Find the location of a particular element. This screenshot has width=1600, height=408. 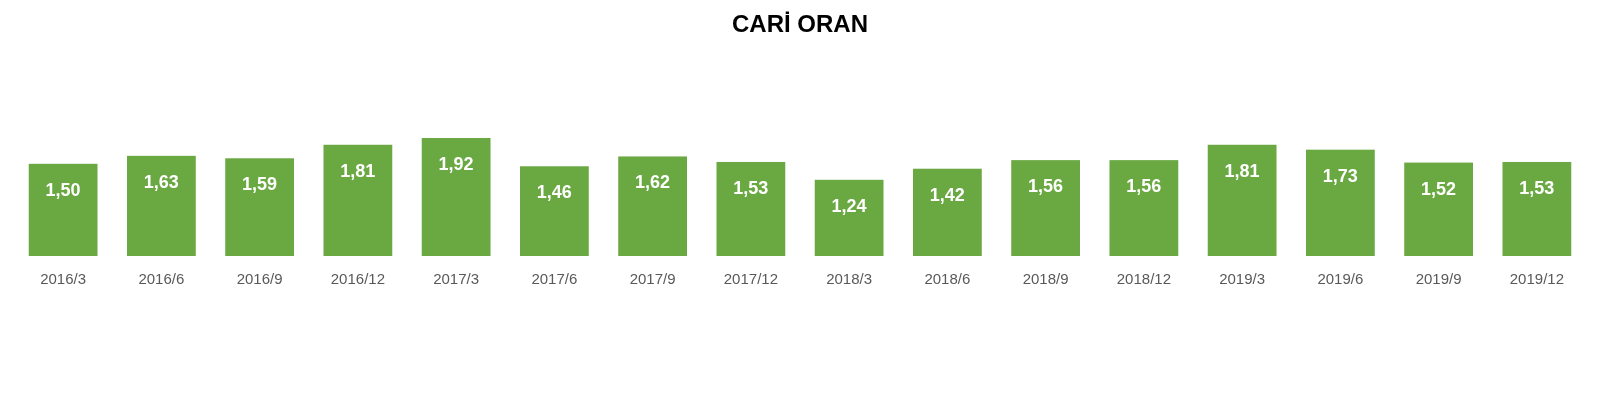

data-label: 1,92 is located at coordinates (456, 164).